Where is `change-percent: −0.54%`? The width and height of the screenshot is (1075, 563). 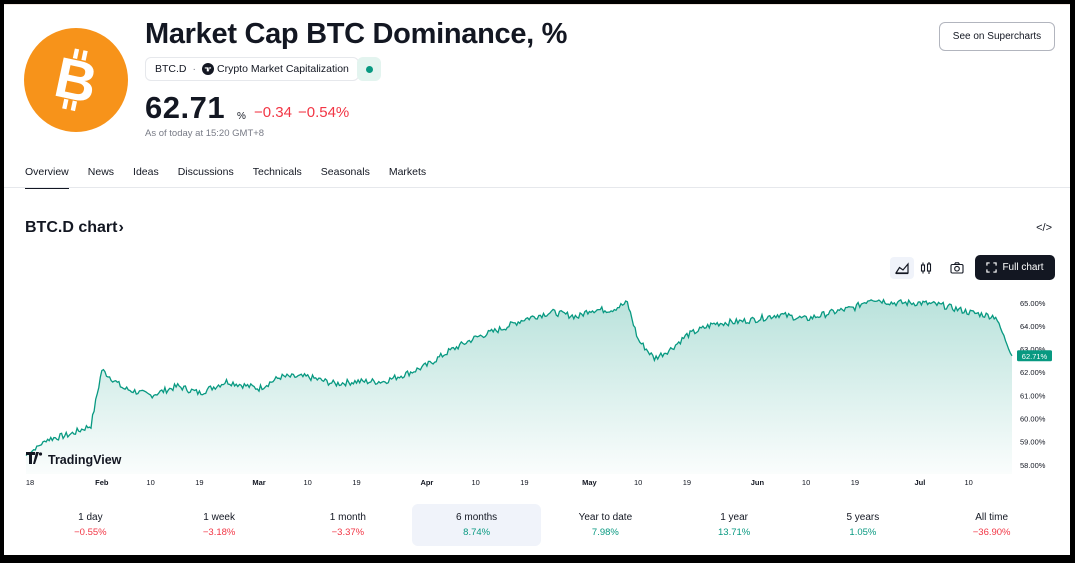 change-percent: −0.54% is located at coordinates (323, 112).